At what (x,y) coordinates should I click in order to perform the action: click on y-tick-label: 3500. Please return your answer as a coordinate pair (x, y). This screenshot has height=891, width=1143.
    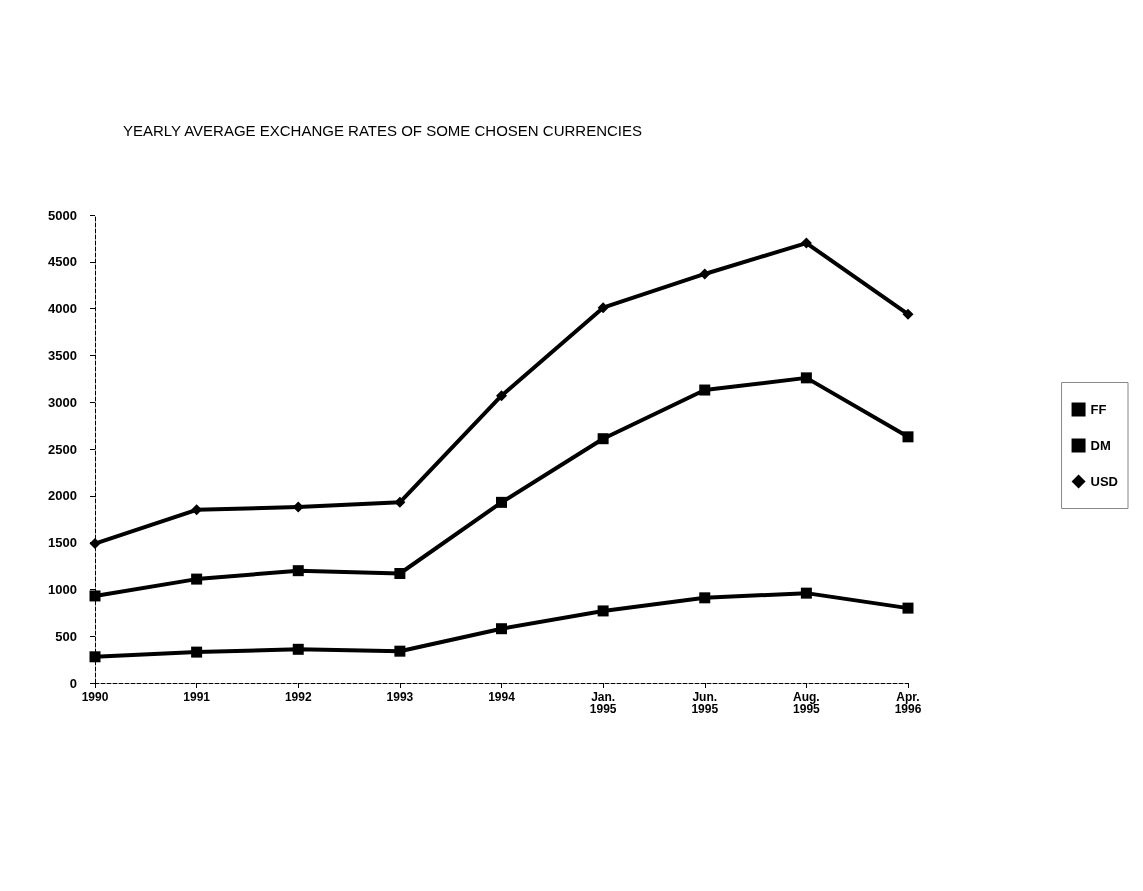
    Looking at the image, I should click on (62, 355).